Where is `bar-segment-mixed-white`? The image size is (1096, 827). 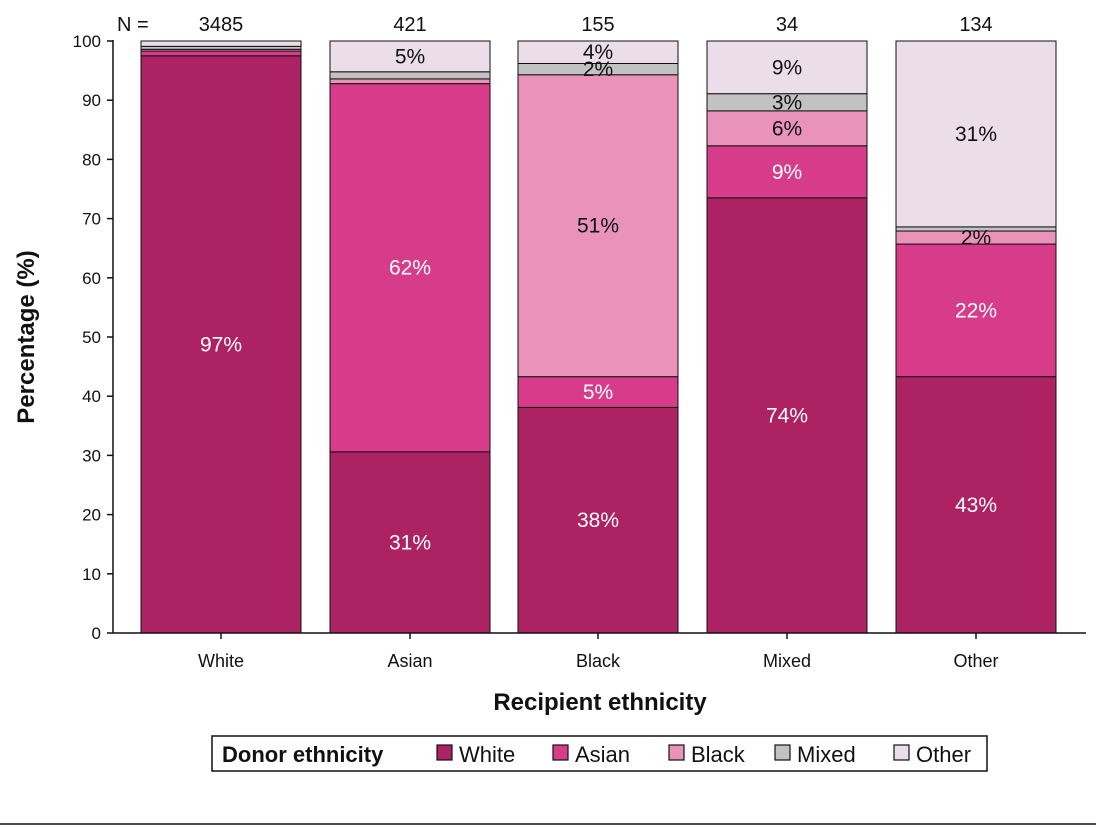
bar-segment-mixed-white is located at coordinates (787, 415).